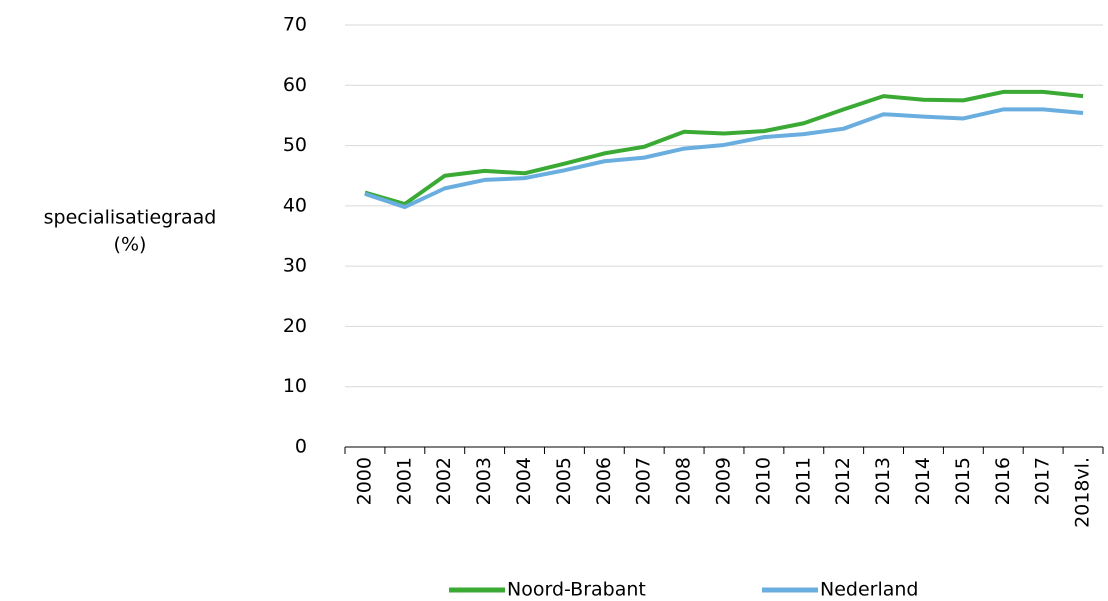  Describe the element at coordinates (644, 481) in the screenshot. I see `x-tick-label: 2007` at that location.